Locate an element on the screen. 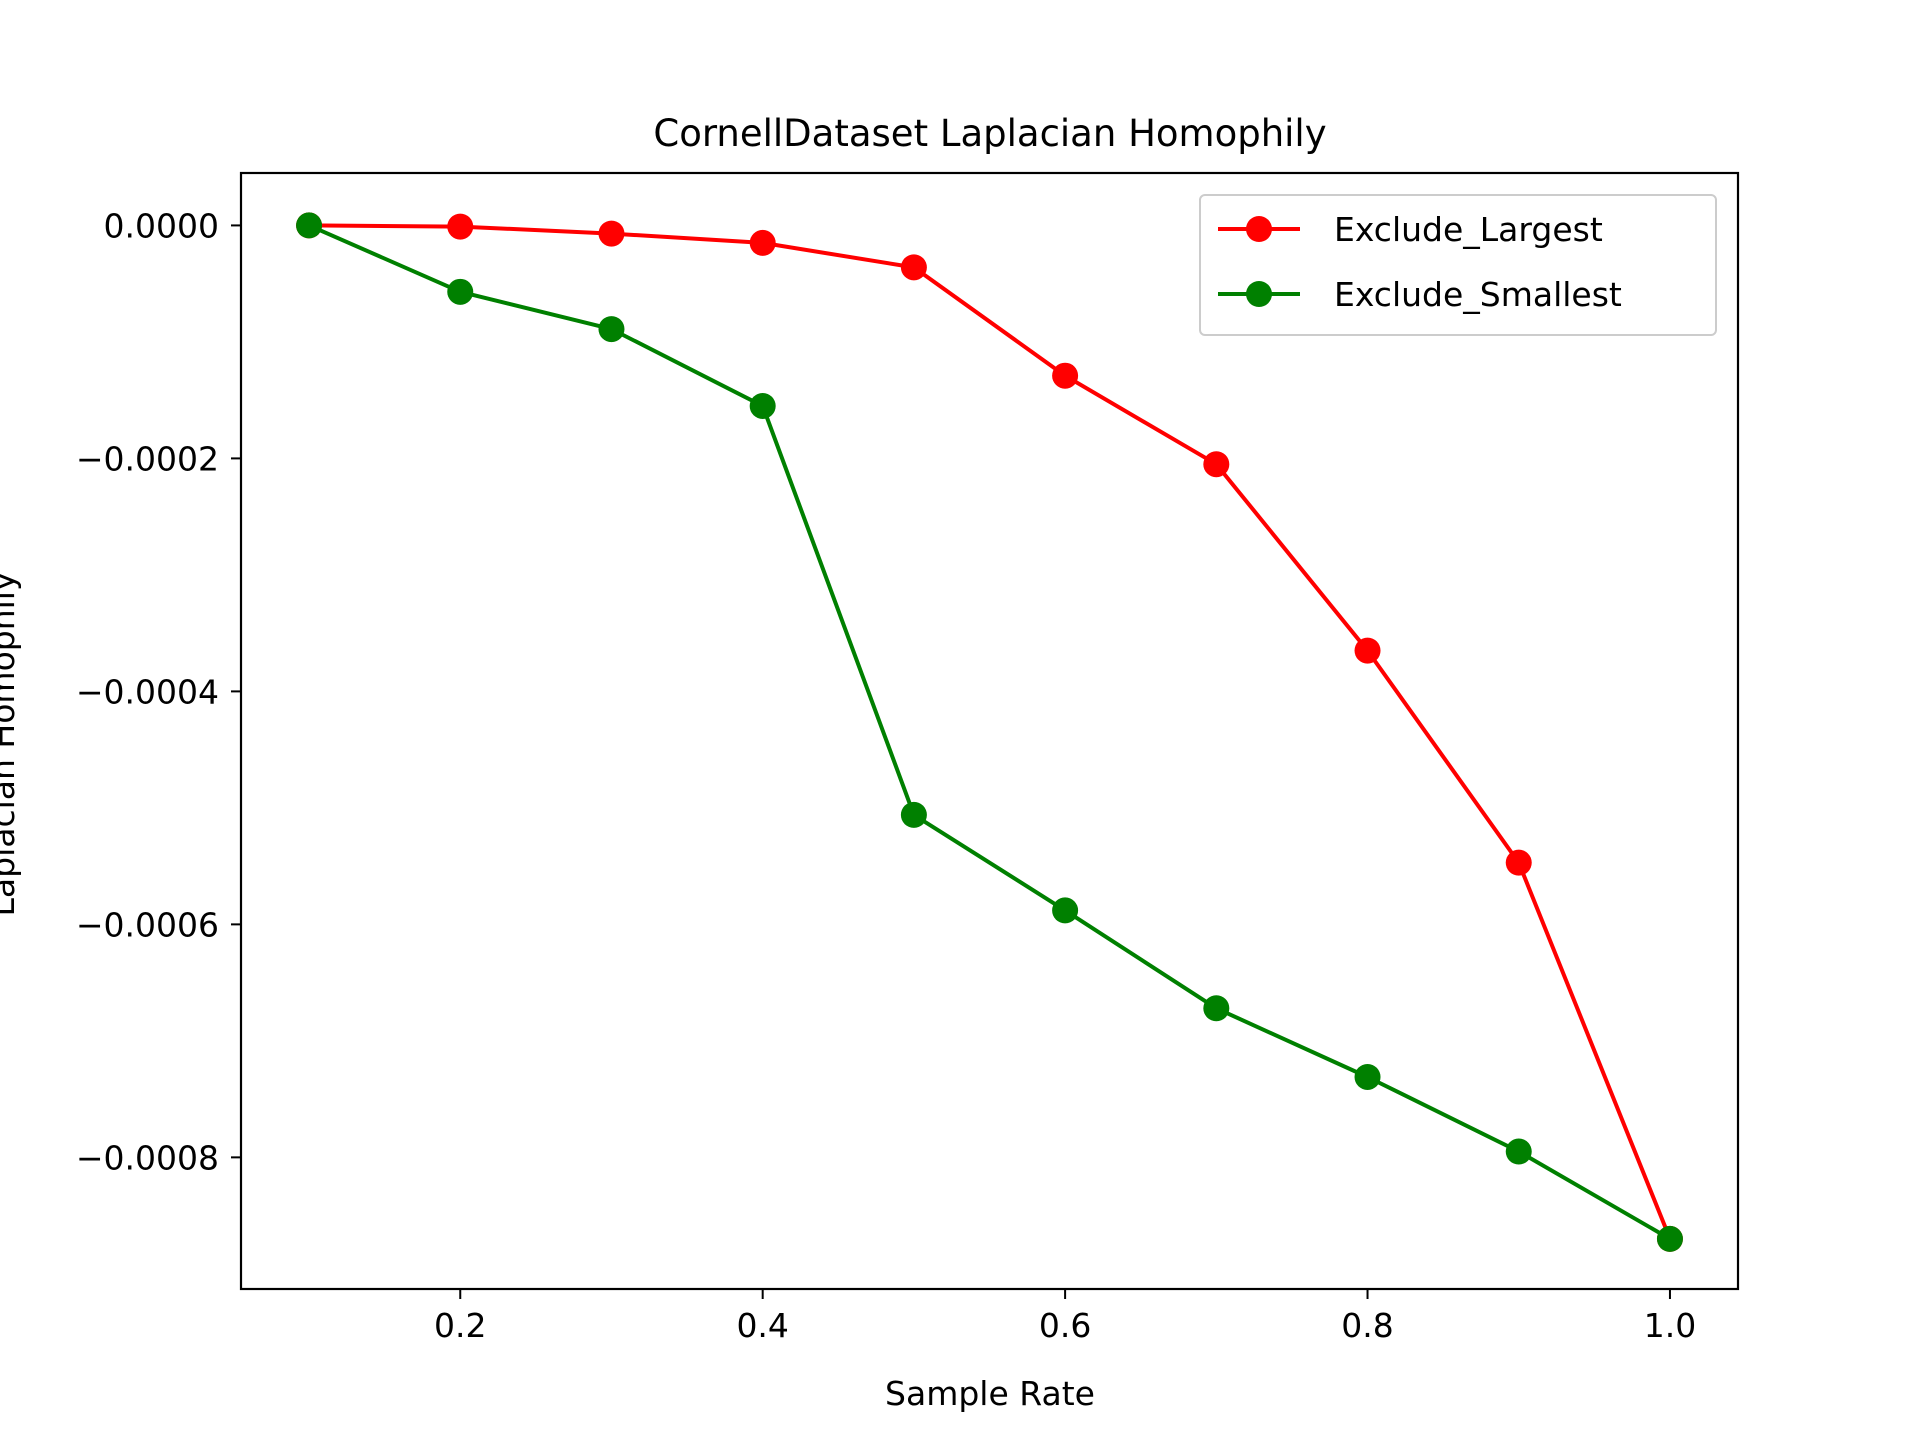 This screenshot has height=1440, width=1920. x-tick-label: 0.2 is located at coordinates (460, 1325).